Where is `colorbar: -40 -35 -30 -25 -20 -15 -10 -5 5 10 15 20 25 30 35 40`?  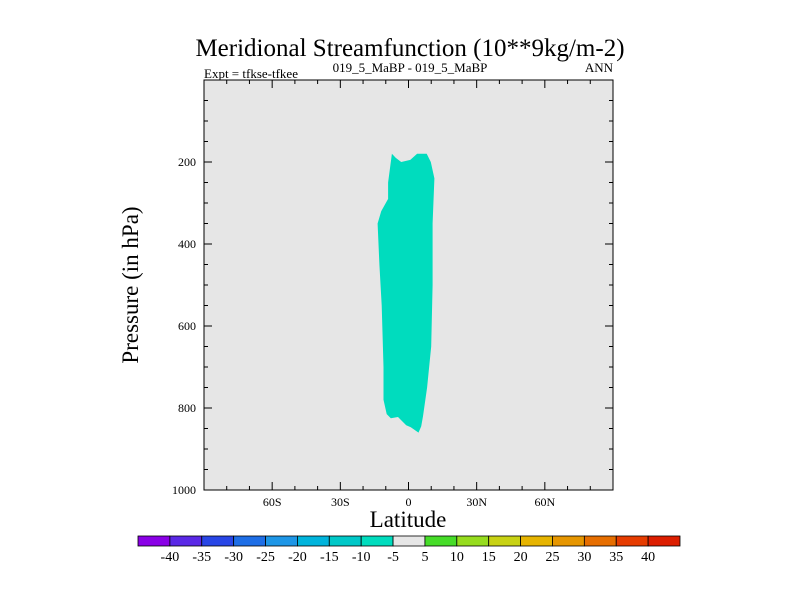
colorbar: -40 -35 -30 -25 -20 -15 -10 -5 5 10 15 20 25 30 35 40 is located at coordinates (409, 550).